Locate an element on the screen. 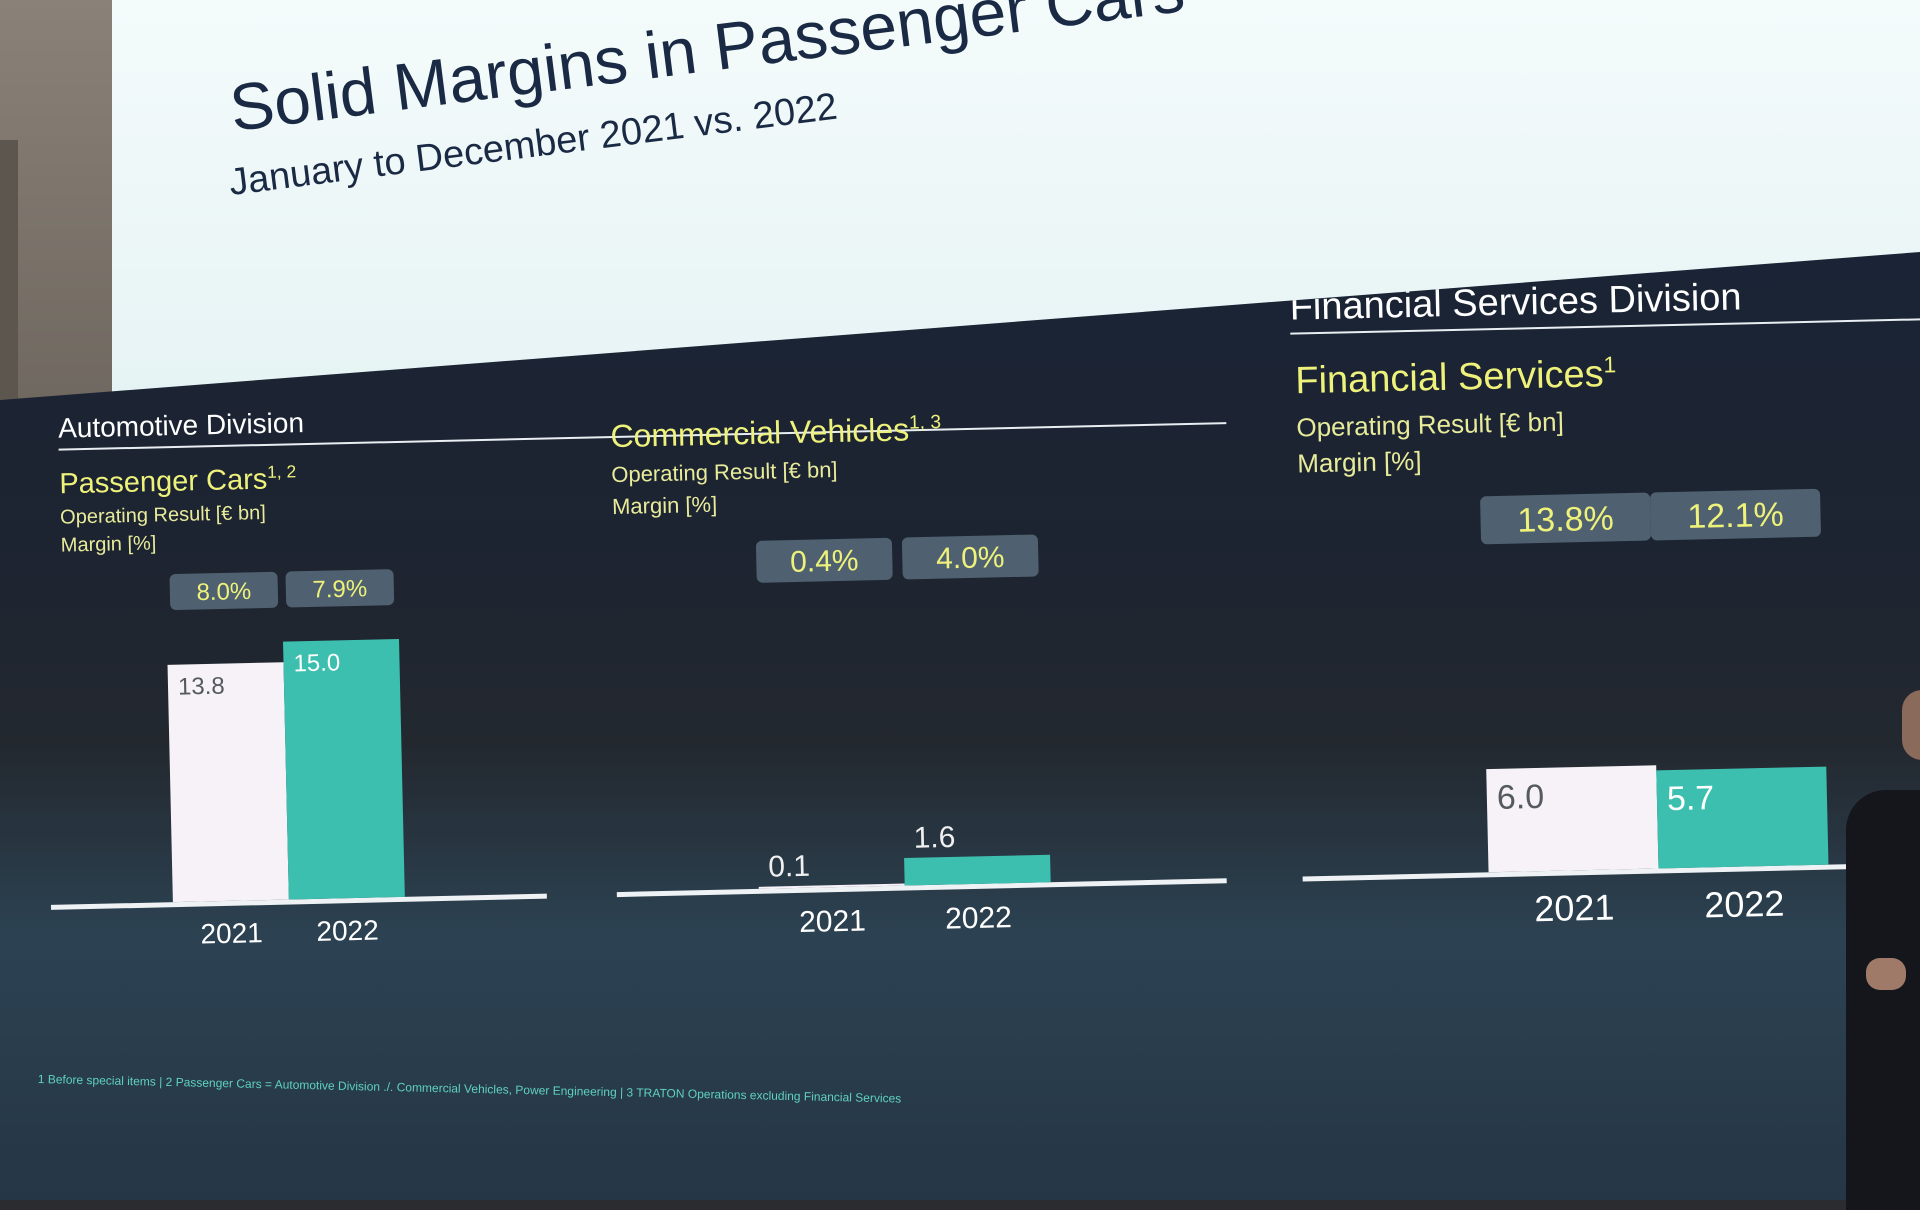 This screenshot has height=1210, width=1920. wall-edge is located at coordinates (9, 280).